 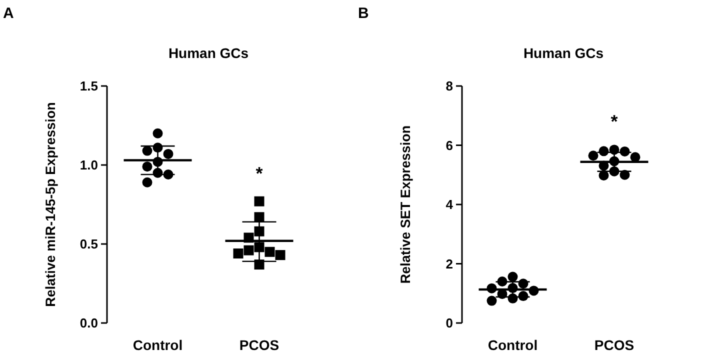 What do you see at coordinates (50, 204) in the screenshot?
I see `y-axis-title: Relative miR-145-5p Expression` at bounding box center [50, 204].